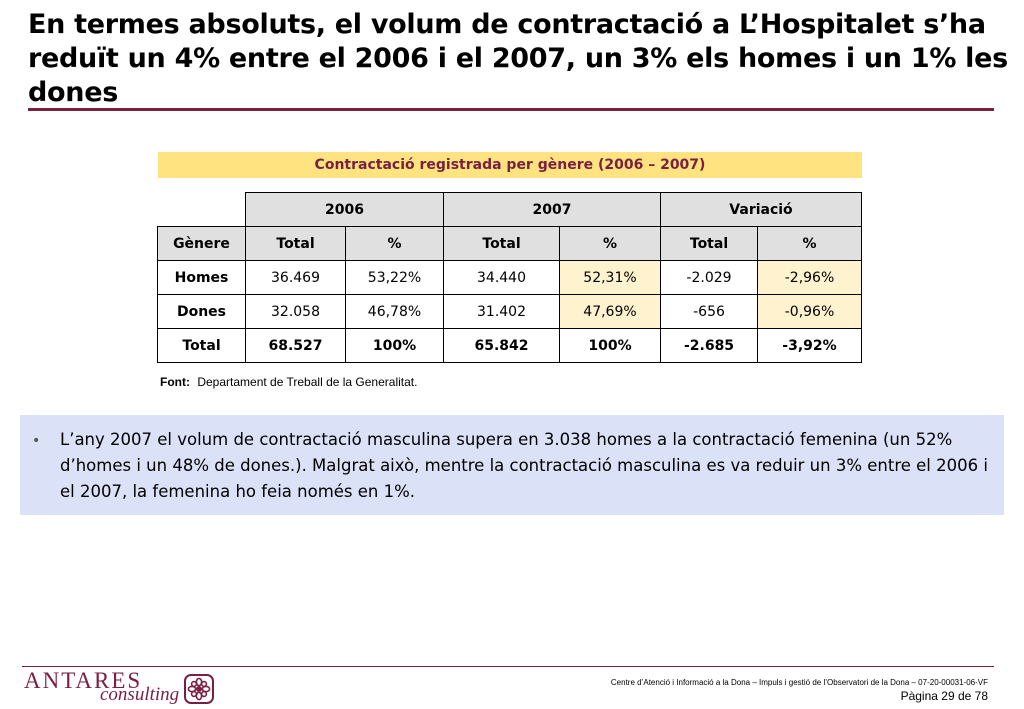  I want to click on table-cell: 68.527, so click(295, 345).